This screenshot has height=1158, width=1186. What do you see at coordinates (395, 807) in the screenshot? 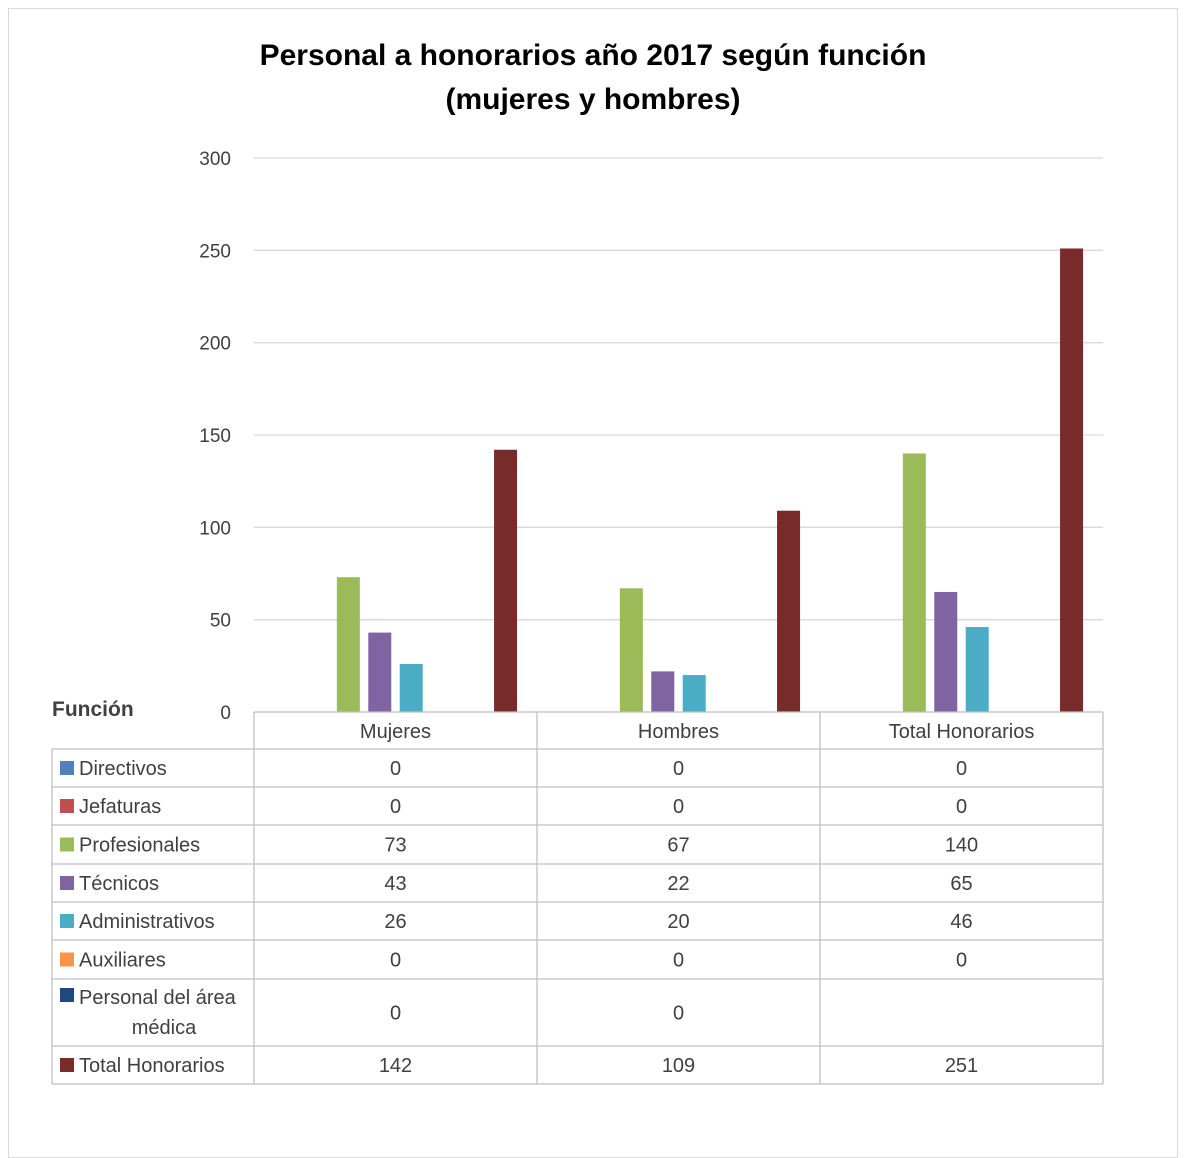
I see `cell-2-1: 0` at bounding box center [395, 807].